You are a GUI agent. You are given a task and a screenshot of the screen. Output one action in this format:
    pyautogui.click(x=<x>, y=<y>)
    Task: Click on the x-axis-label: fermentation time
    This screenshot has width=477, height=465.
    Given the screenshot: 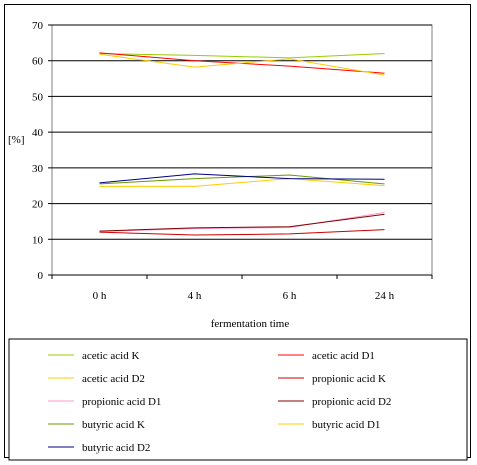 What is the action you would take?
    pyautogui.click(x=250, y=324)
    